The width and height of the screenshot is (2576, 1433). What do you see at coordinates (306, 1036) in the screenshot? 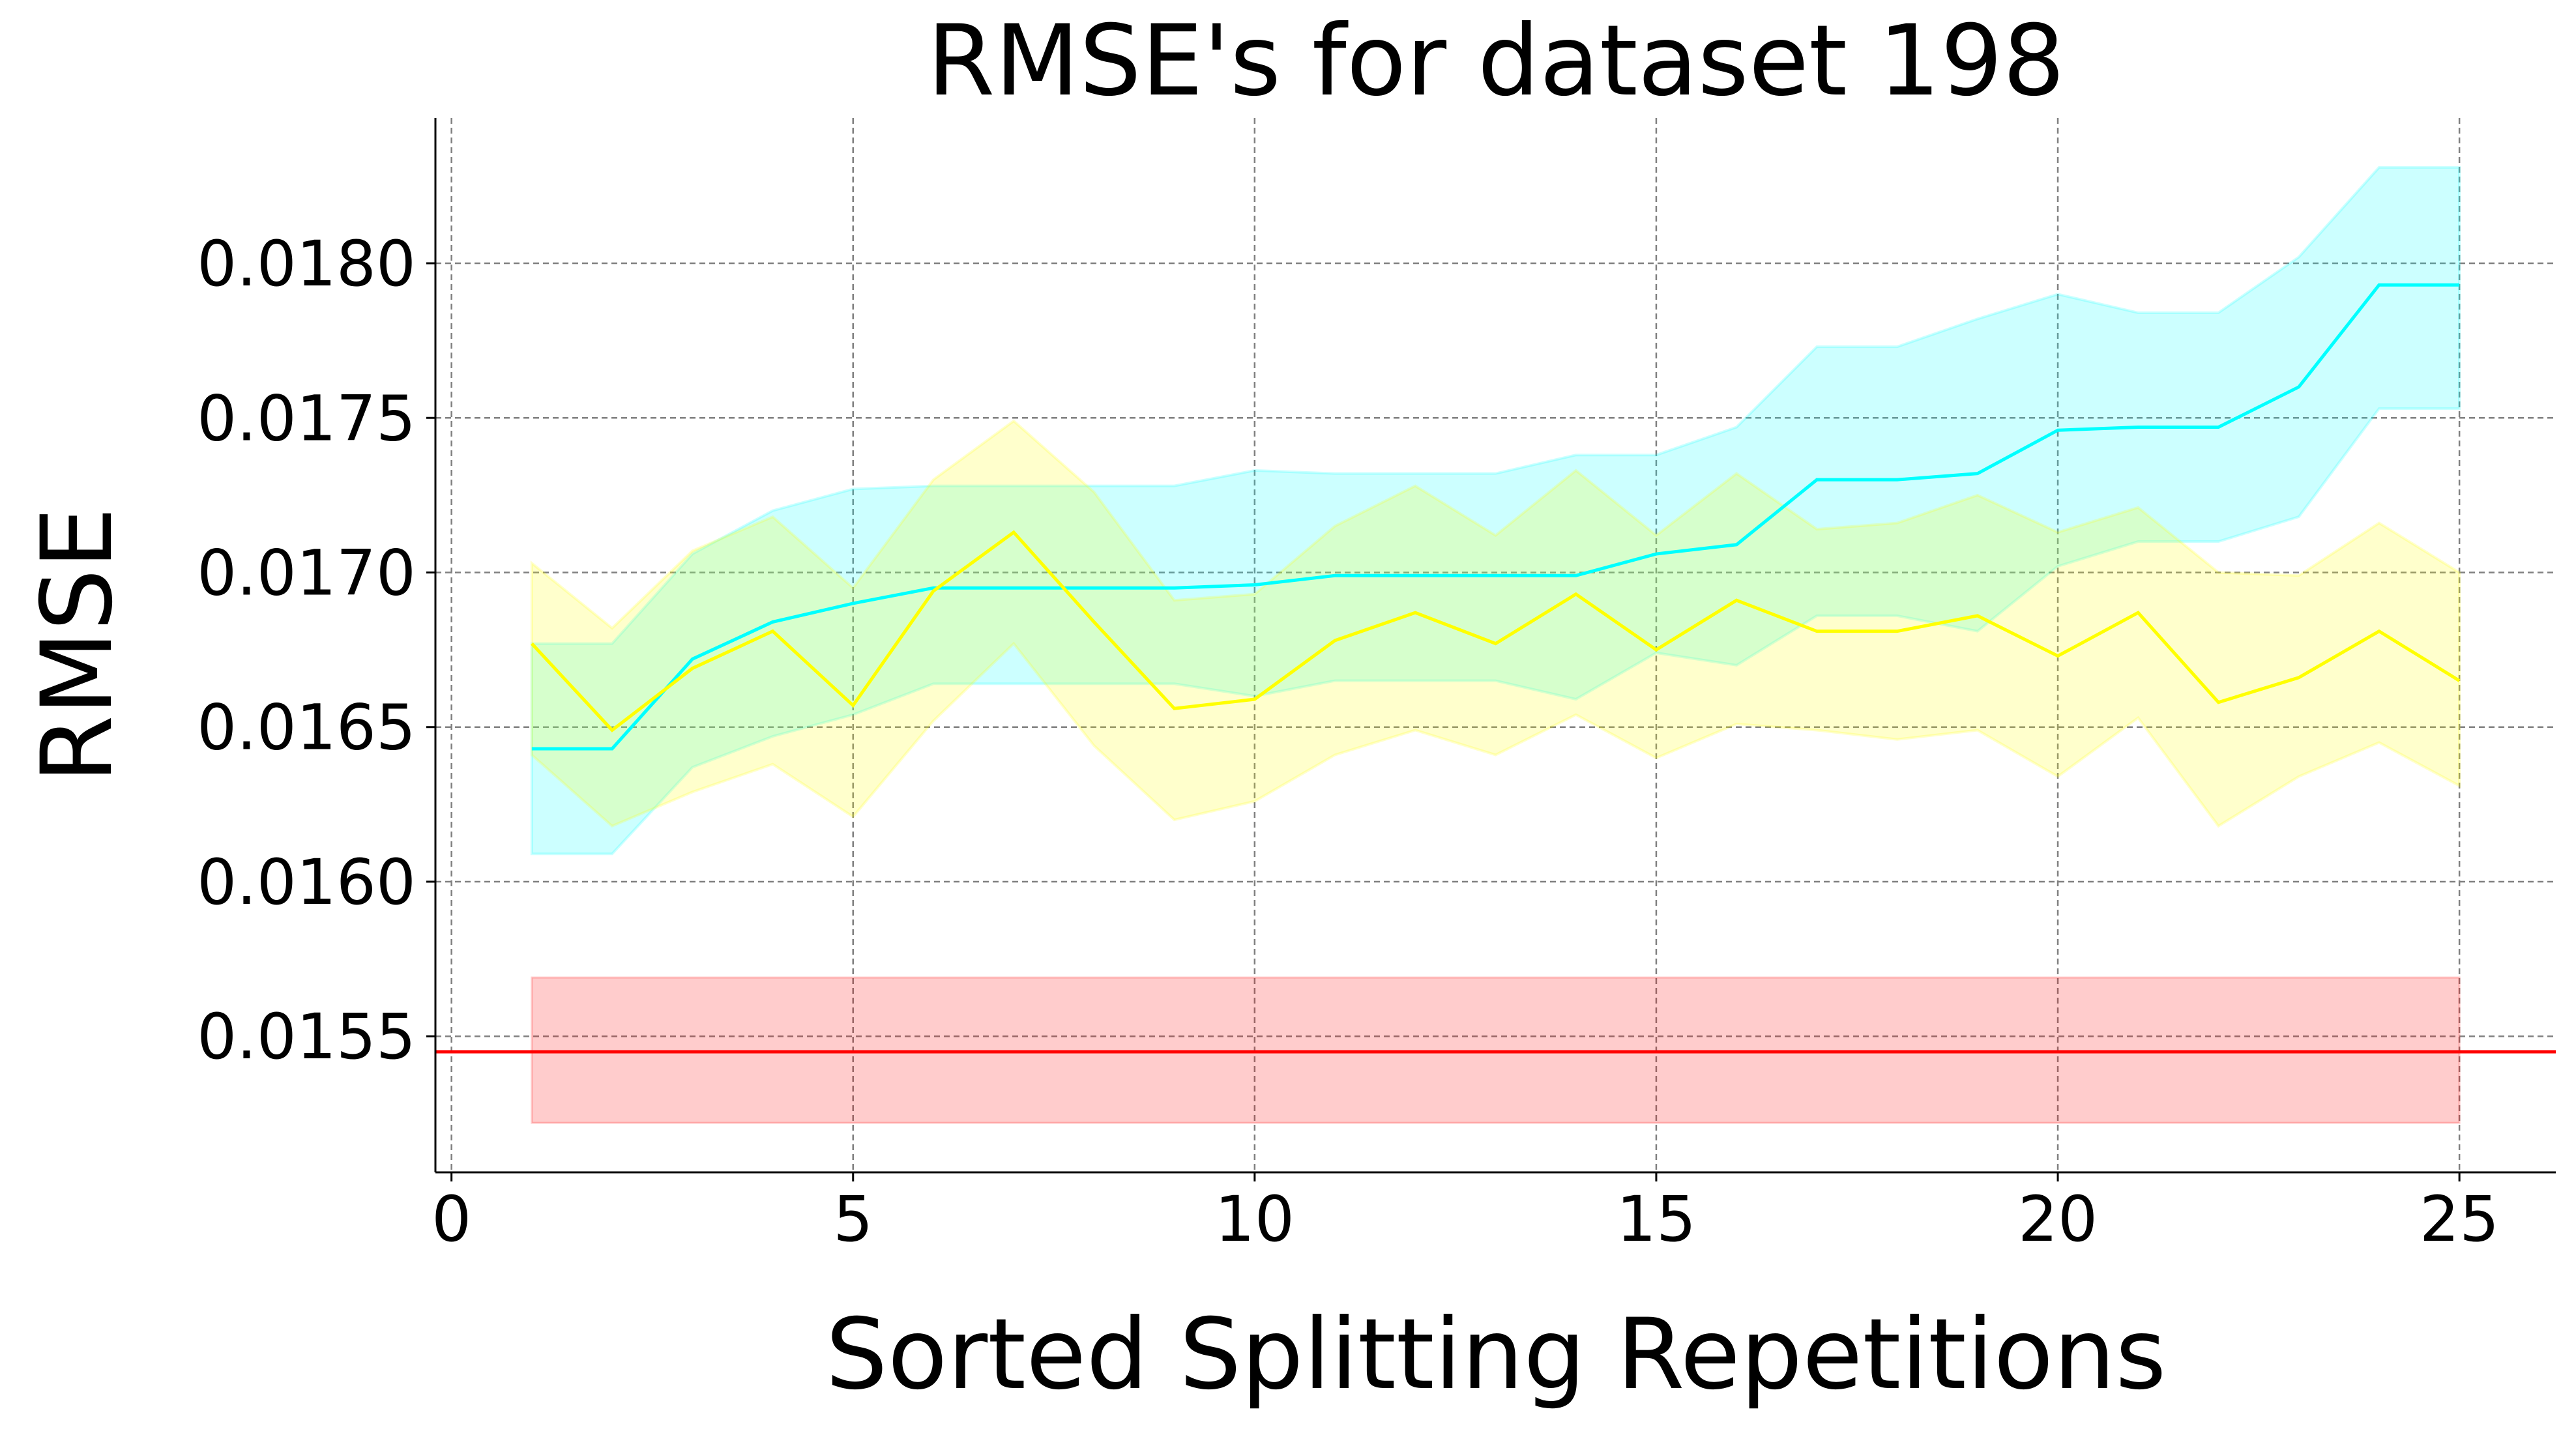
I see `y-tick-label: 0.0155` at bounding box center [306, 1036].